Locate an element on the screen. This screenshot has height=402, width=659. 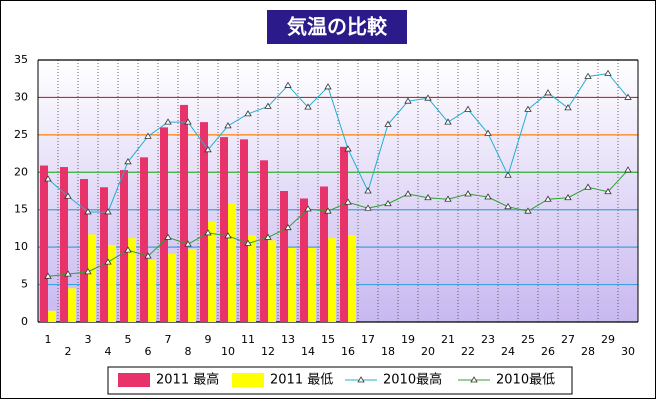
x-tick-label: 4 is located at coordinates (108, 351).